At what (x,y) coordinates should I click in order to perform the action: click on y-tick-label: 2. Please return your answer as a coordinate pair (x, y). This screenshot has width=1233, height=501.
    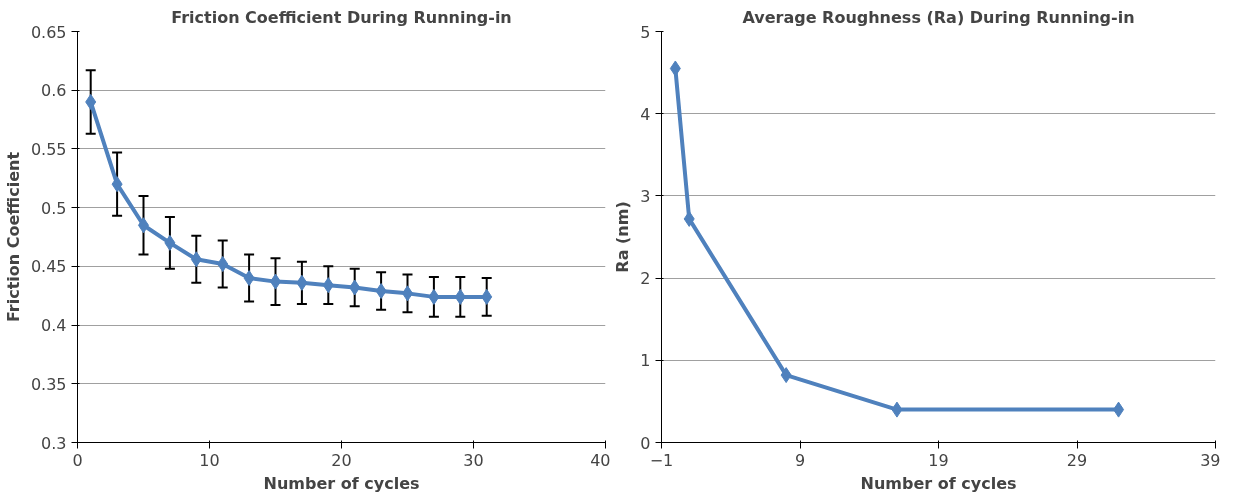
    Looking at the image, I should click on (645, 279).